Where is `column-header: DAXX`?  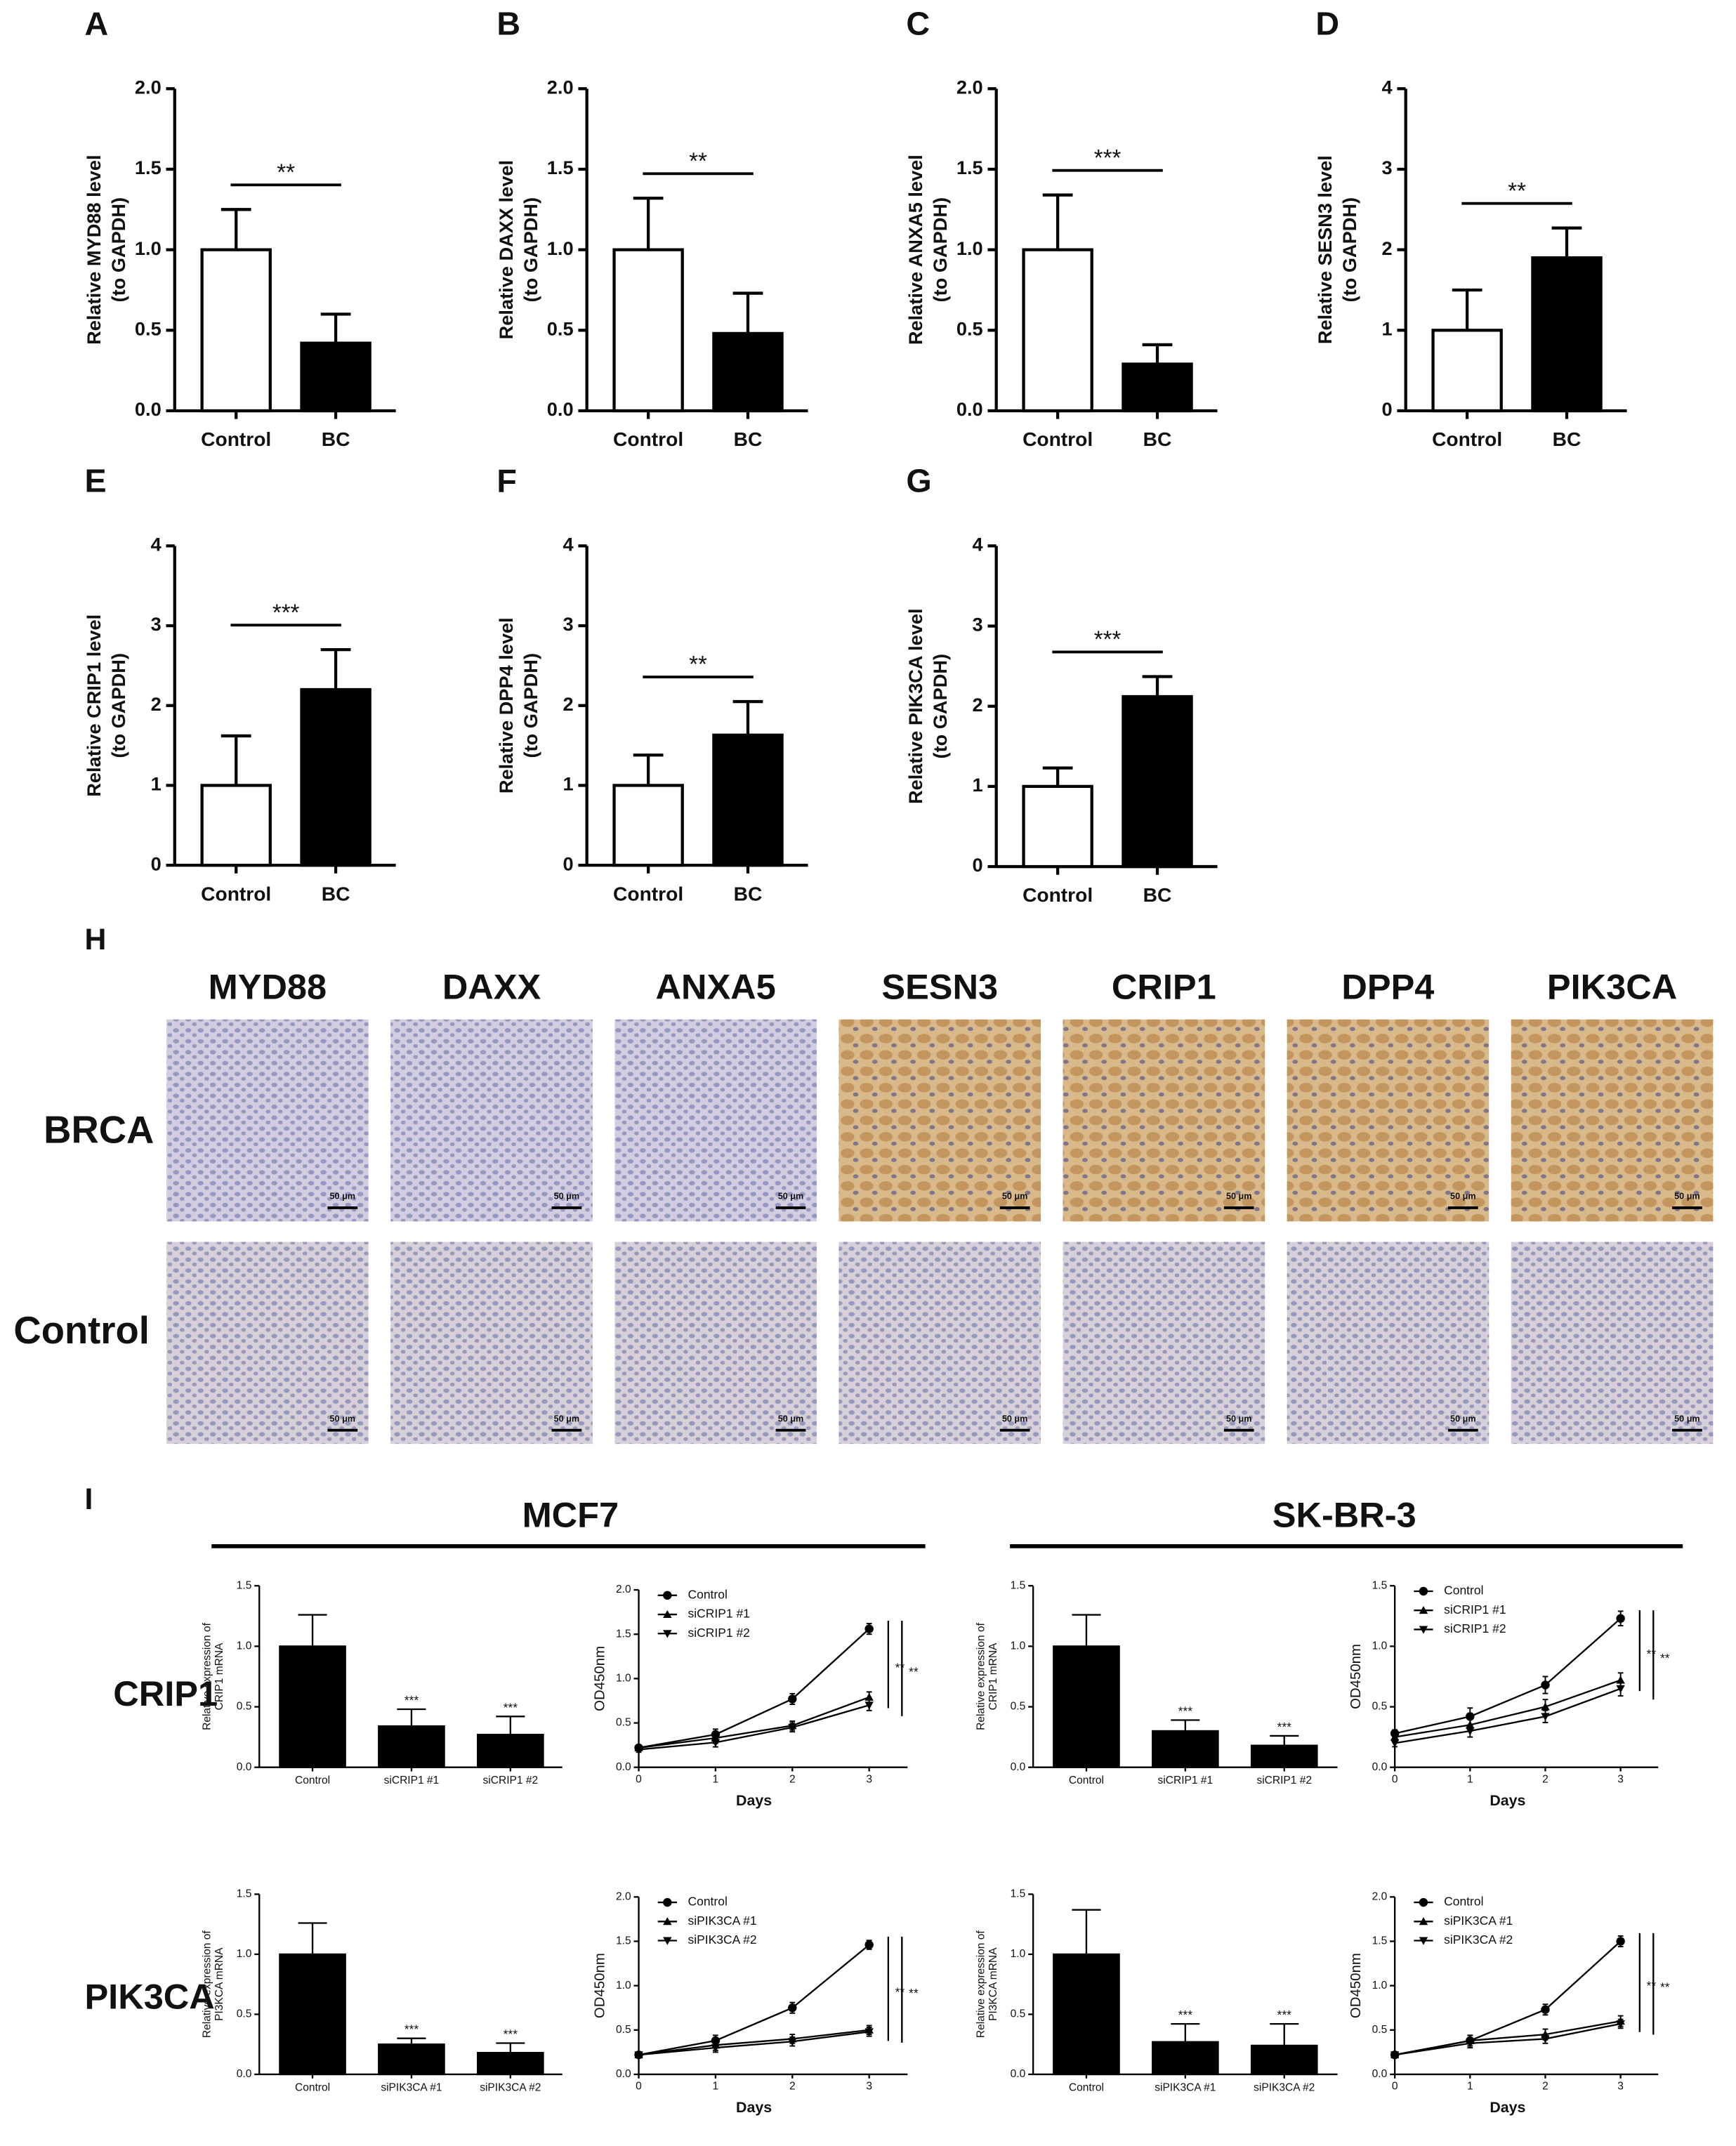 column-header: DAXX is located at coordinates (491, 986).